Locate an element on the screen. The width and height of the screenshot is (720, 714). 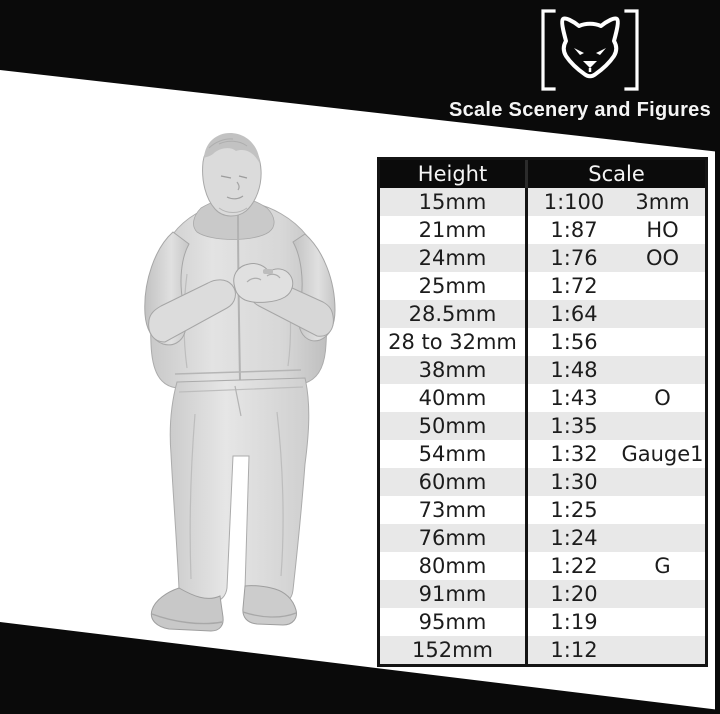
brand-name: Scale Scenery and Figures is located at coordinates (579, 110).